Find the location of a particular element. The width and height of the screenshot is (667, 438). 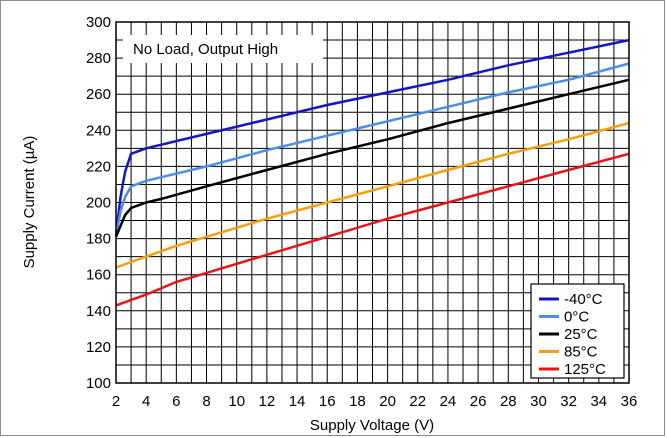

x-tick-label: 2 is located at coordinates (116, 401).